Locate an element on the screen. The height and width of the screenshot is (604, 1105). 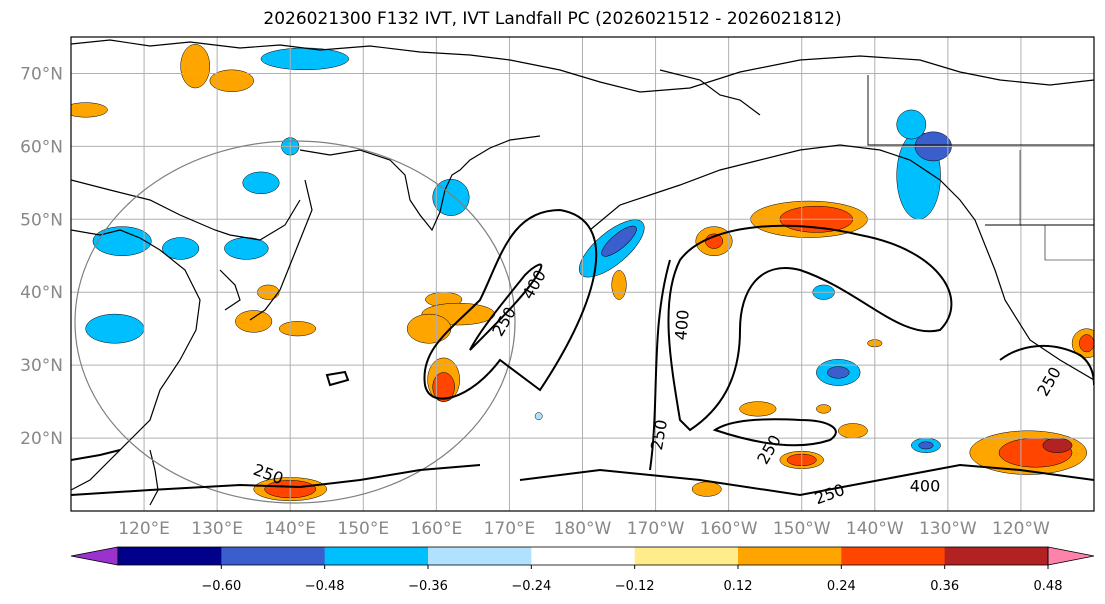
lat-tick-label: 60°N is located at coordinates (41, 147).